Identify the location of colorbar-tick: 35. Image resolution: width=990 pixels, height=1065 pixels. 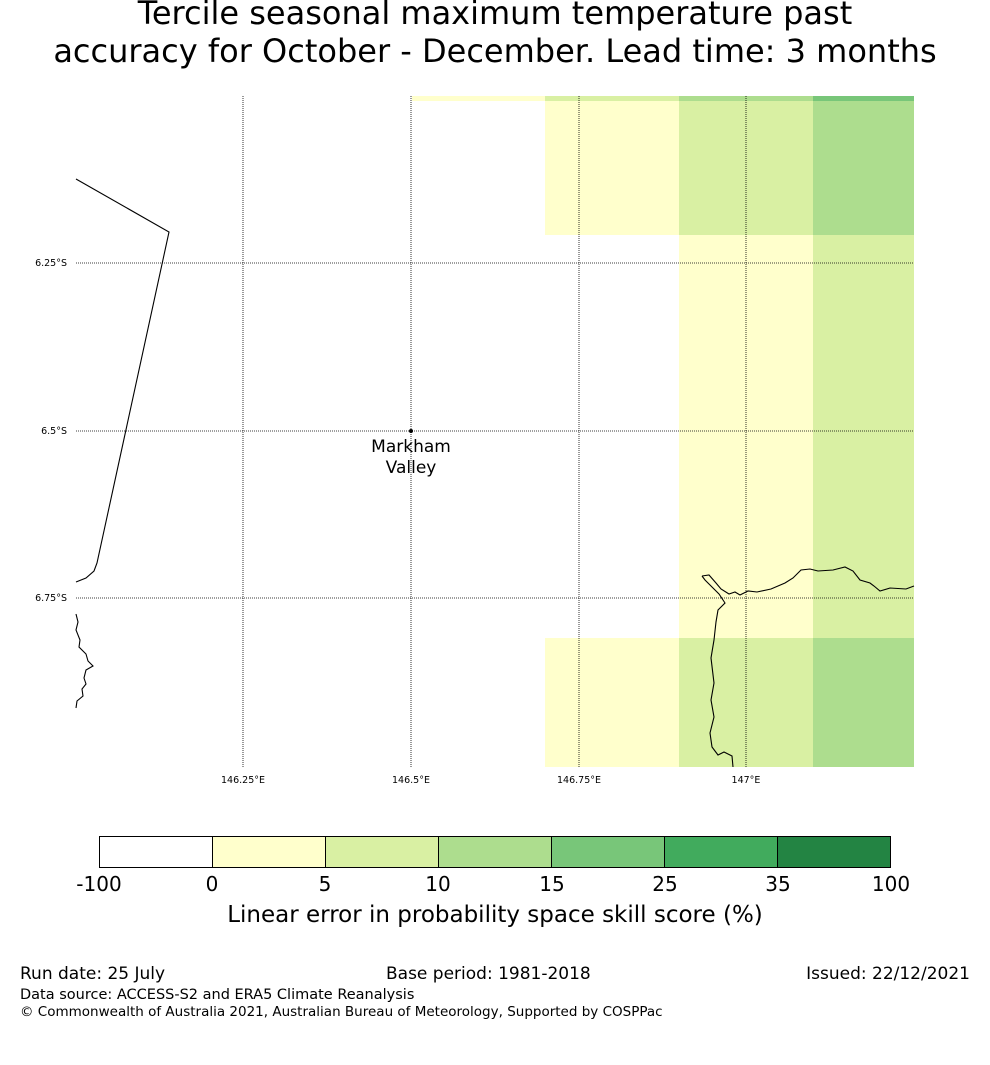
(778, 884).